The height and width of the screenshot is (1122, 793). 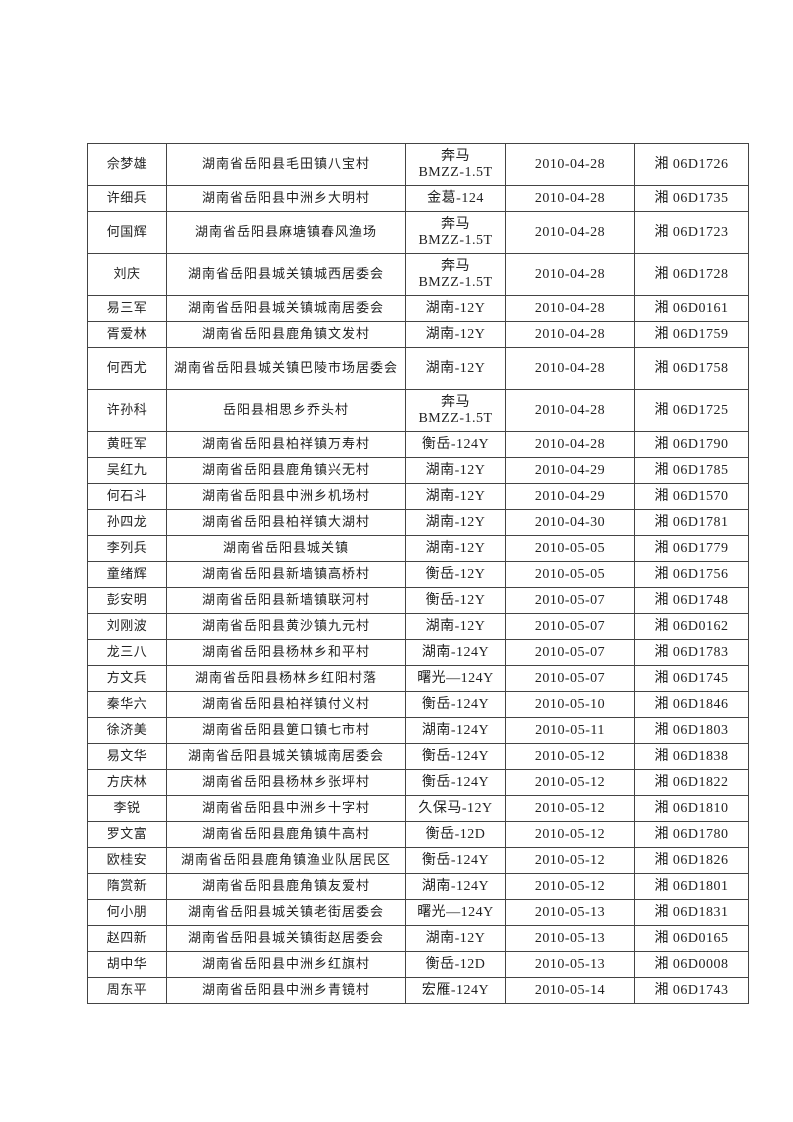 I want to click on owner-name-cell: 方庆林, so click(x=127, y=782).